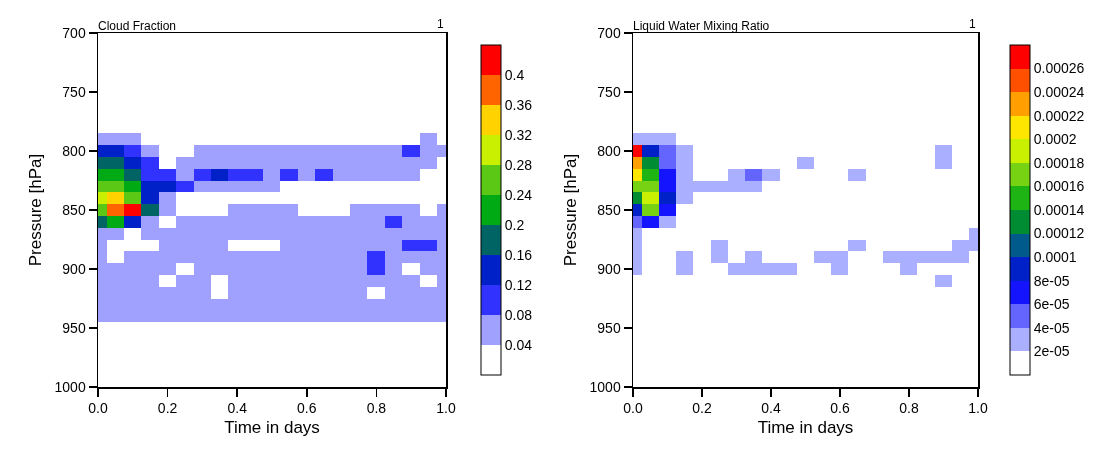  What do you see at coordinates (518, 254) in the screenshot?
I see `color-bar-label: 0.16` at bounding box center [518, 254].